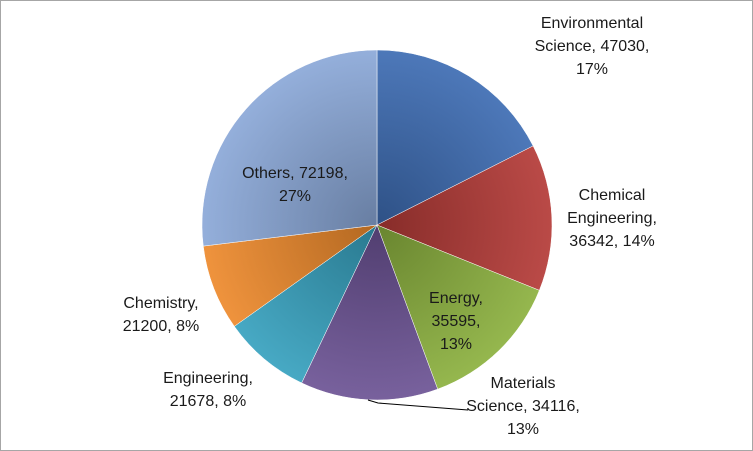  I want to click on pie-slice-energy, so click(458, 307).